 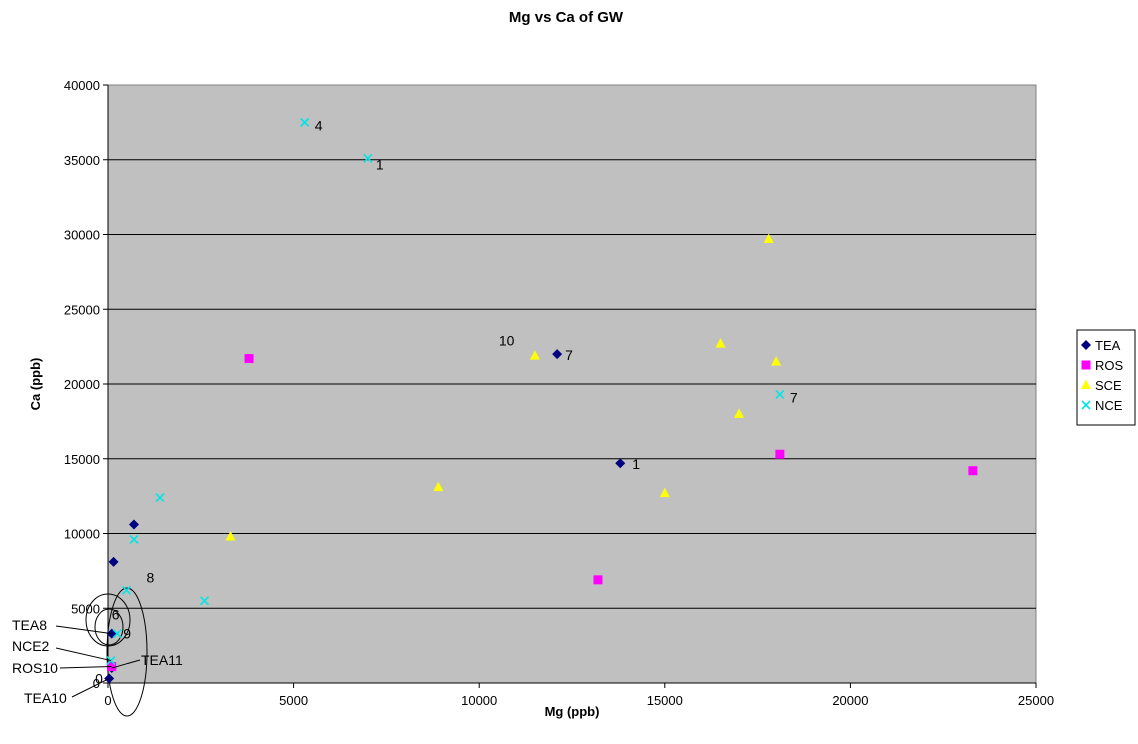 What do you see at coordinates (82, 160) in the screenshot?
I see `y-tick-label: 35000` at bounding box center [82, 160].